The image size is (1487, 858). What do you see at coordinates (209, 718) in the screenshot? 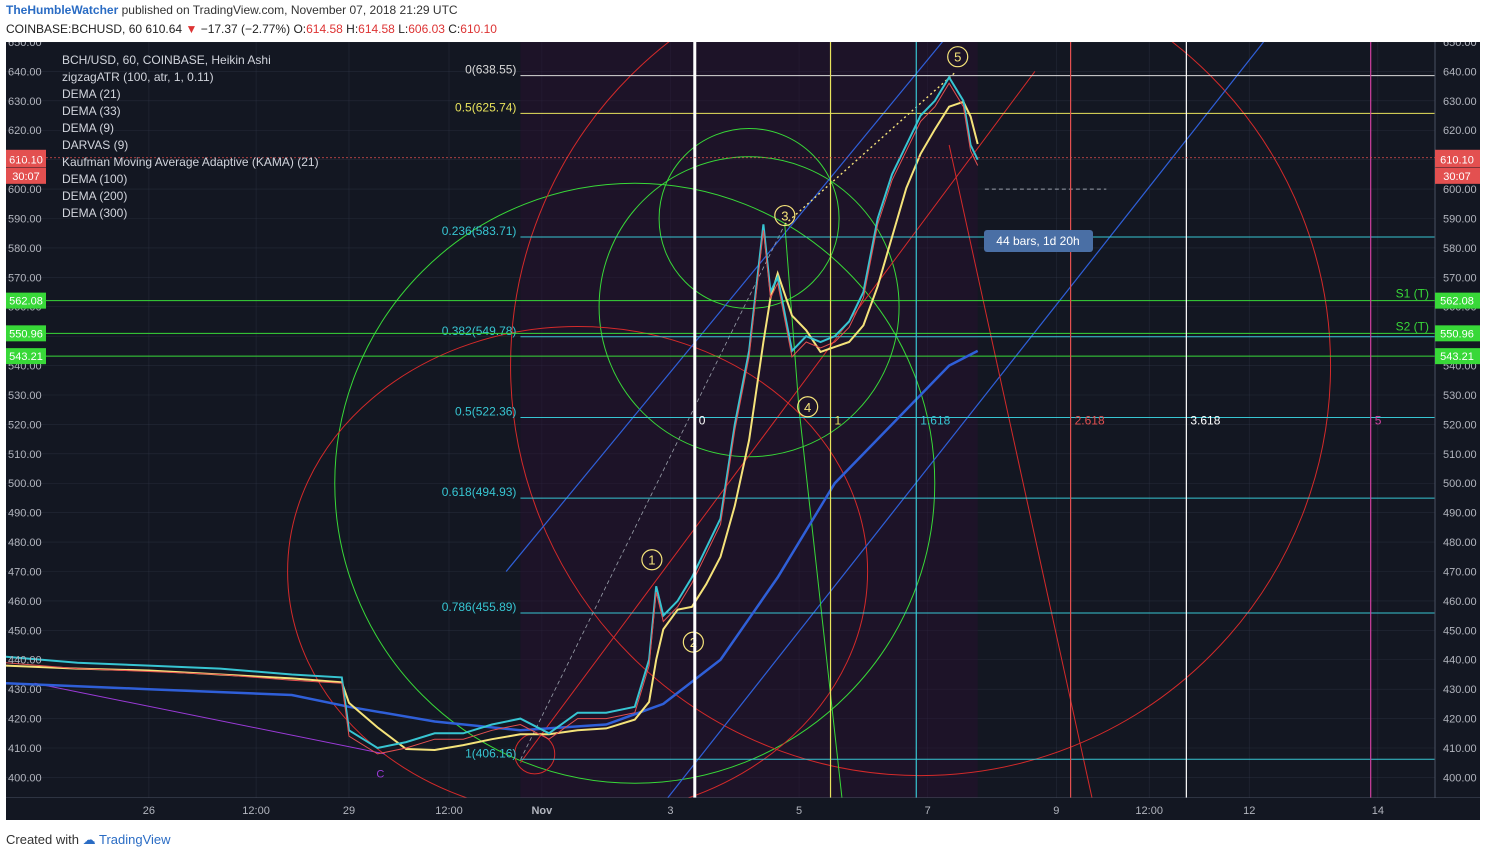
I see `purple-trend` at bounding box center [209, 718].